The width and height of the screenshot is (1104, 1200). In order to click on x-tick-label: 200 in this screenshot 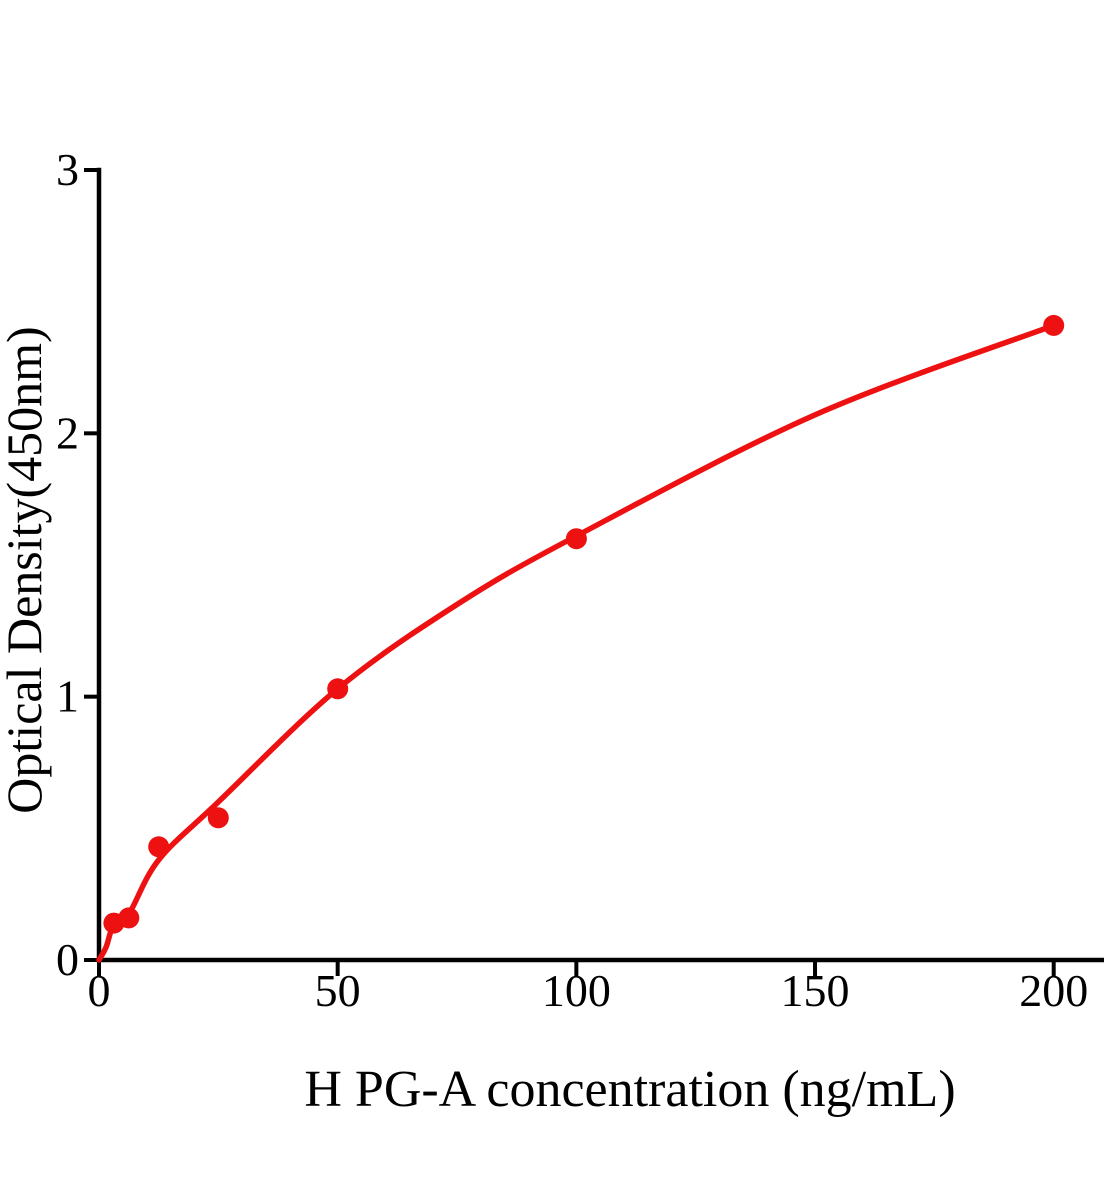, I will do `click(1053, 990)`.